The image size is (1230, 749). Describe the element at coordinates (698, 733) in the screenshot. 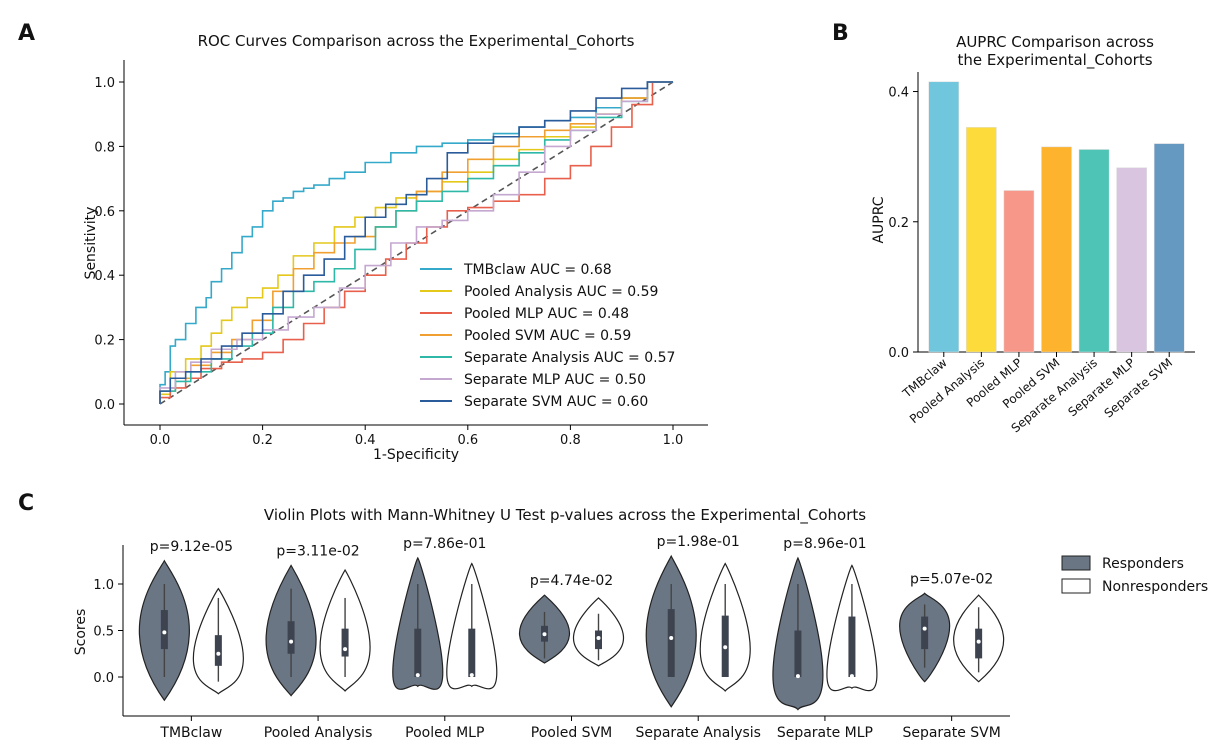

I see `violin-category-label: Separate Analysis` at that location.